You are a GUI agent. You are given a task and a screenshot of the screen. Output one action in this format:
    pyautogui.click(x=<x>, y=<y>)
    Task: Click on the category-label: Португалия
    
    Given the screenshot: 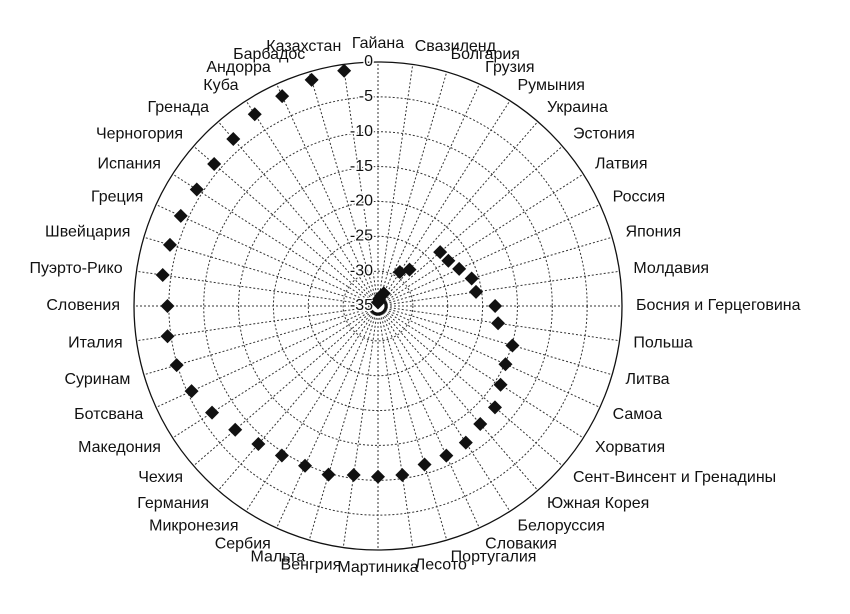 What is the action you would take?
    pyautogui.click(x=494, y=557)
    